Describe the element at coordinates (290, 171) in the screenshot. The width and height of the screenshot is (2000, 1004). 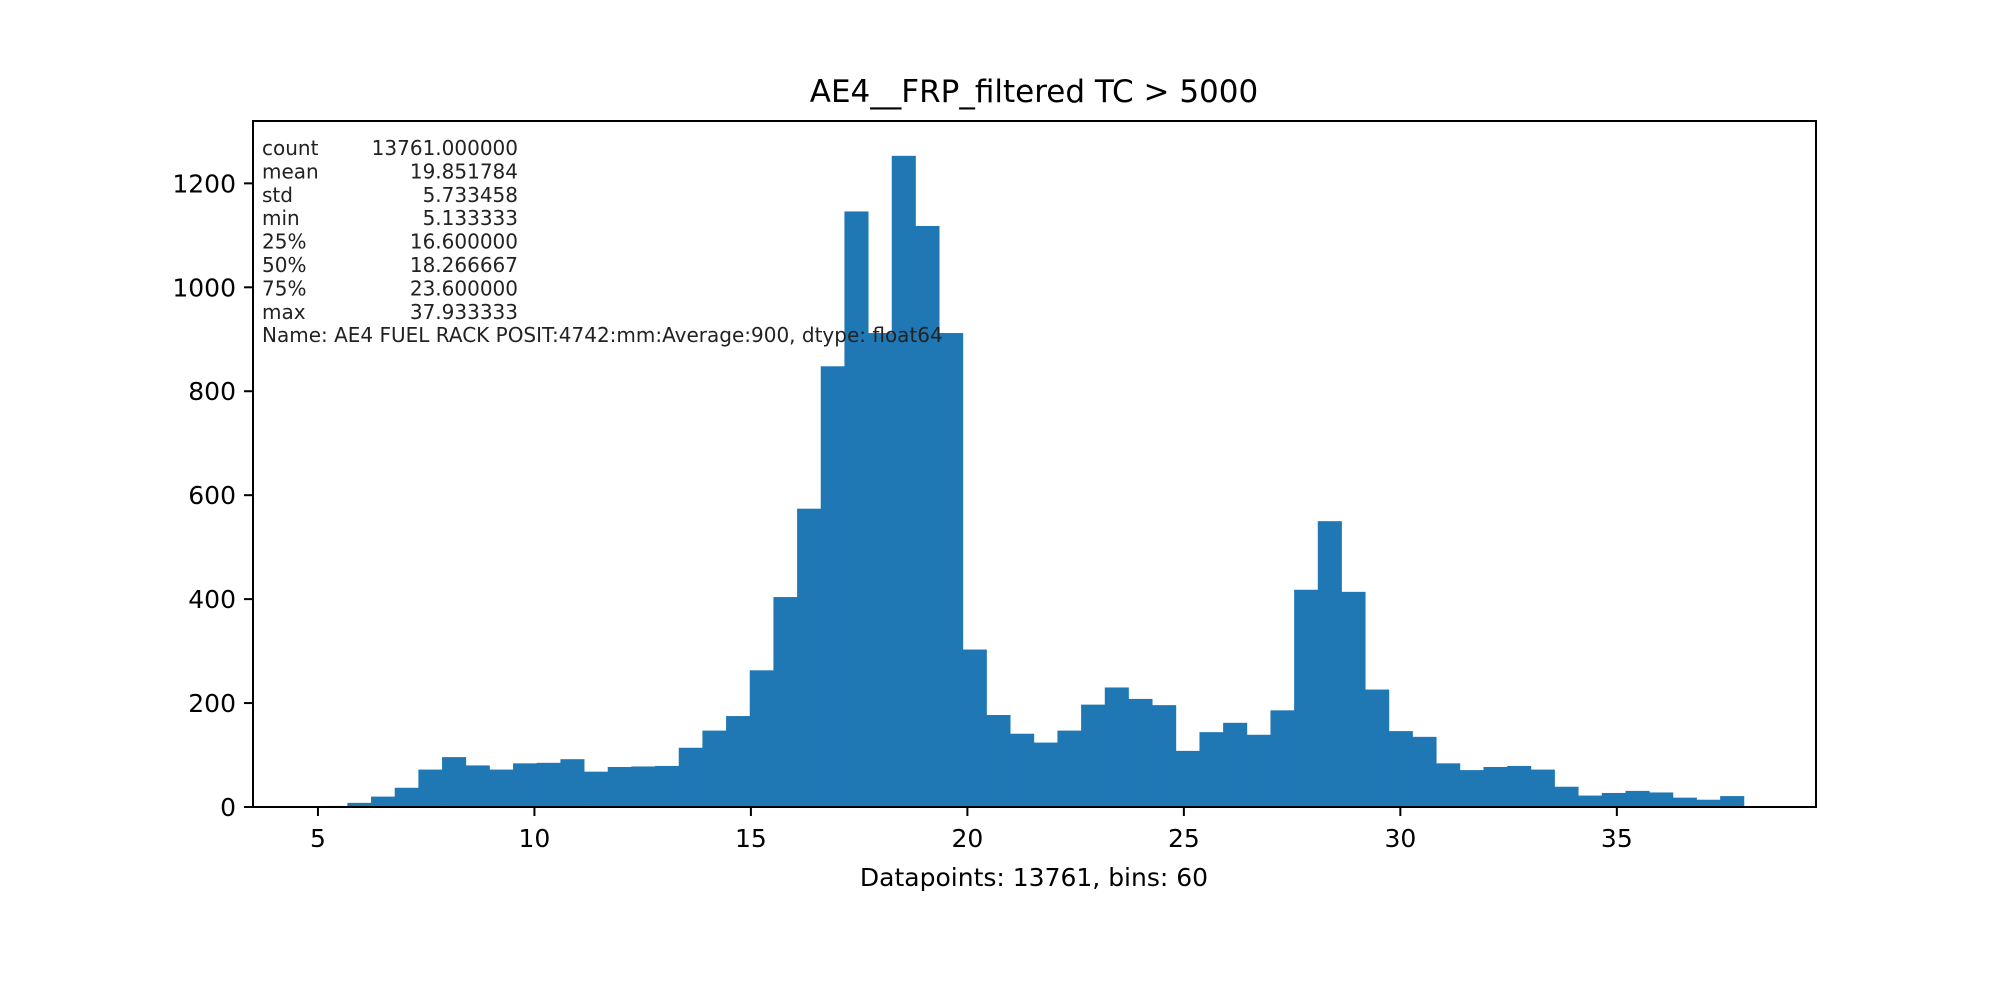
I see `stats-label: mean` at that location.